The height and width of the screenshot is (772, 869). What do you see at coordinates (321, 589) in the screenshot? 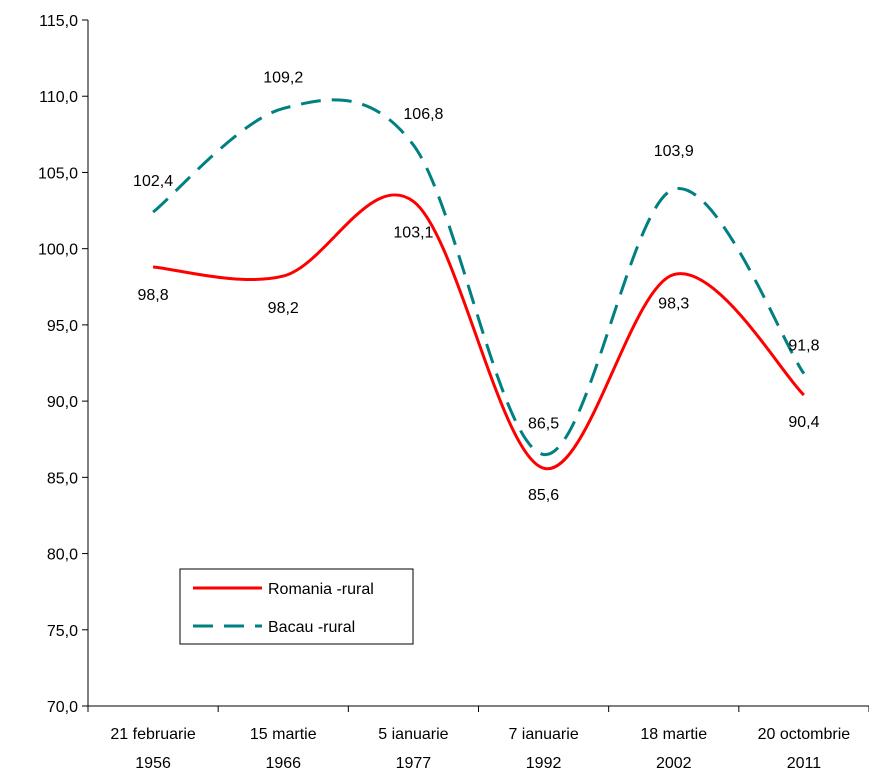
I see `legend-label-romania: Romania -rural` at bounding box center [321, 589].